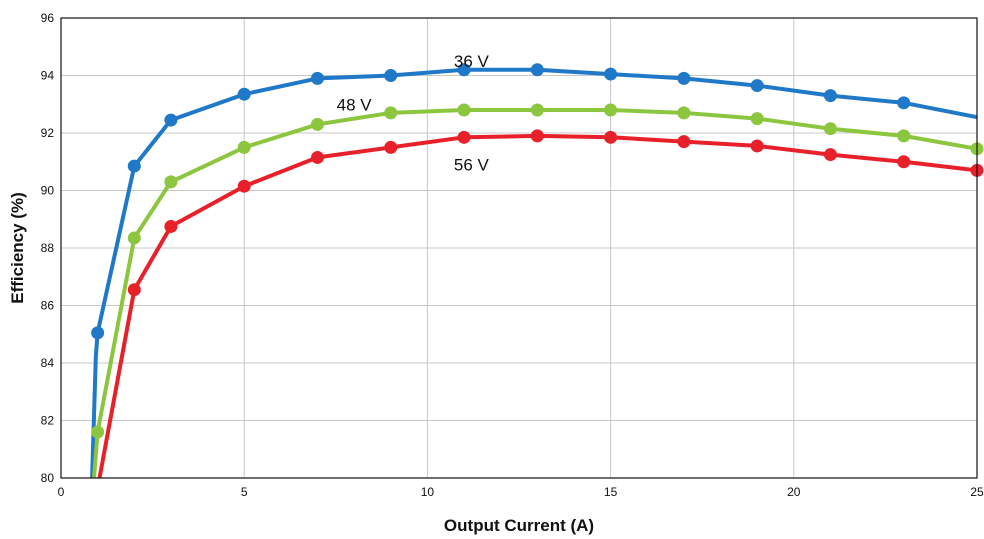 The image size is (984, 539). What do you see at coordinates (472, 61) in the screenshot?
I see `series-label: 36 V` at bounding box center [472, 61].